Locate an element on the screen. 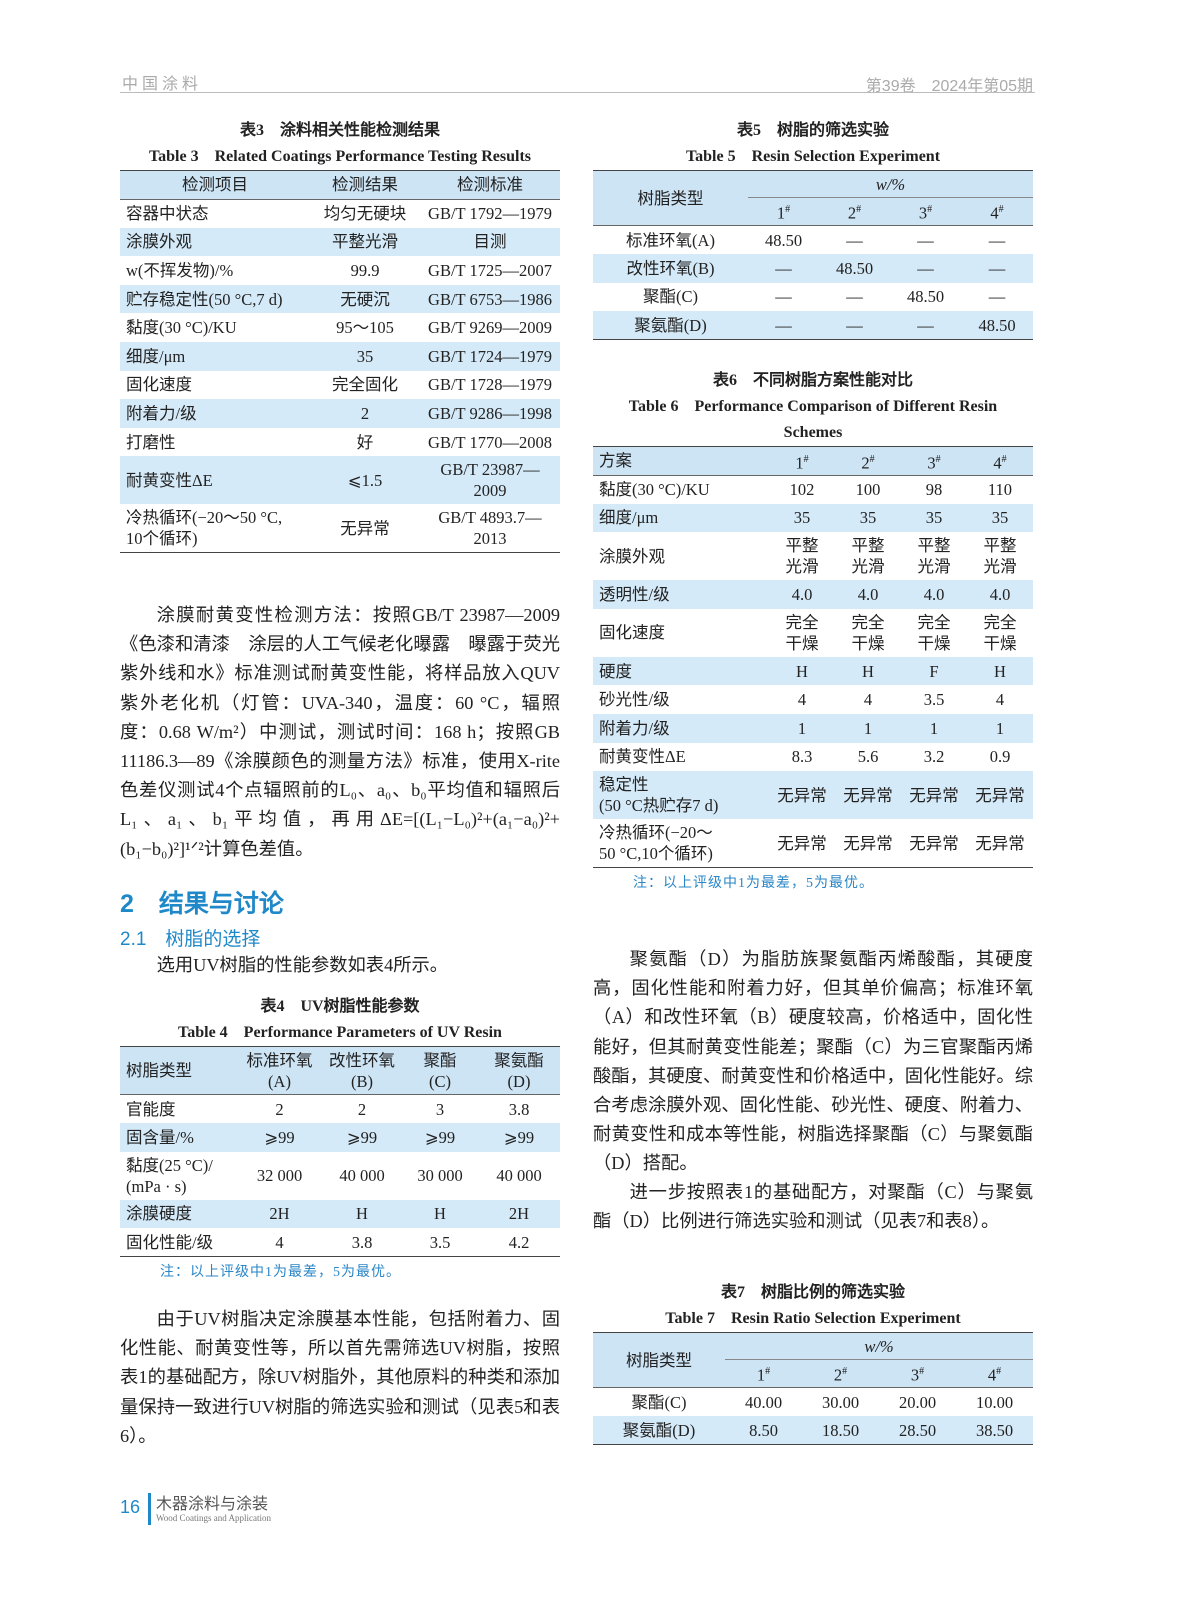 This screenshot has height=1600, width=1178. table3-cell: 35 is located at coordinates (365, 356).